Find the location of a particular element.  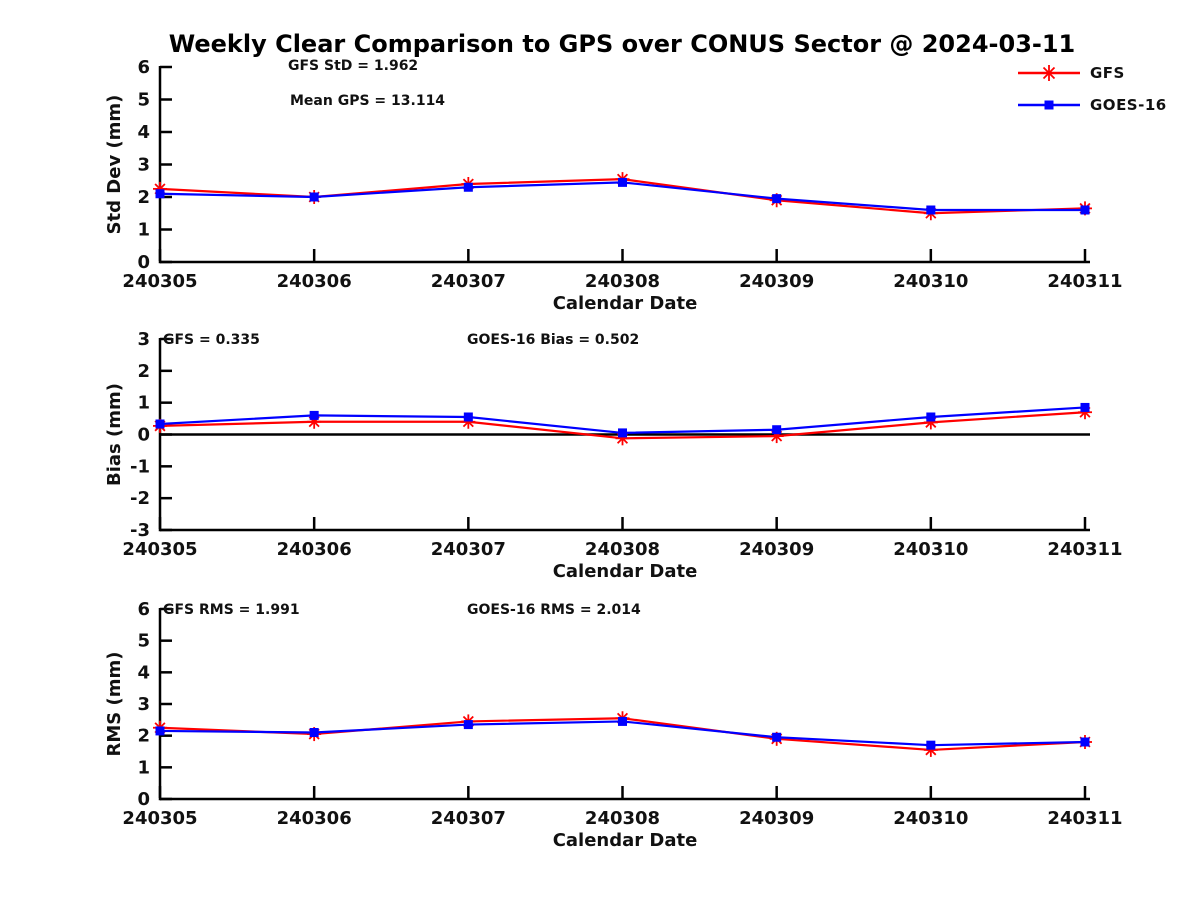

y-axis-label: Std Dev (mm) is located at coordinates (114, 165).